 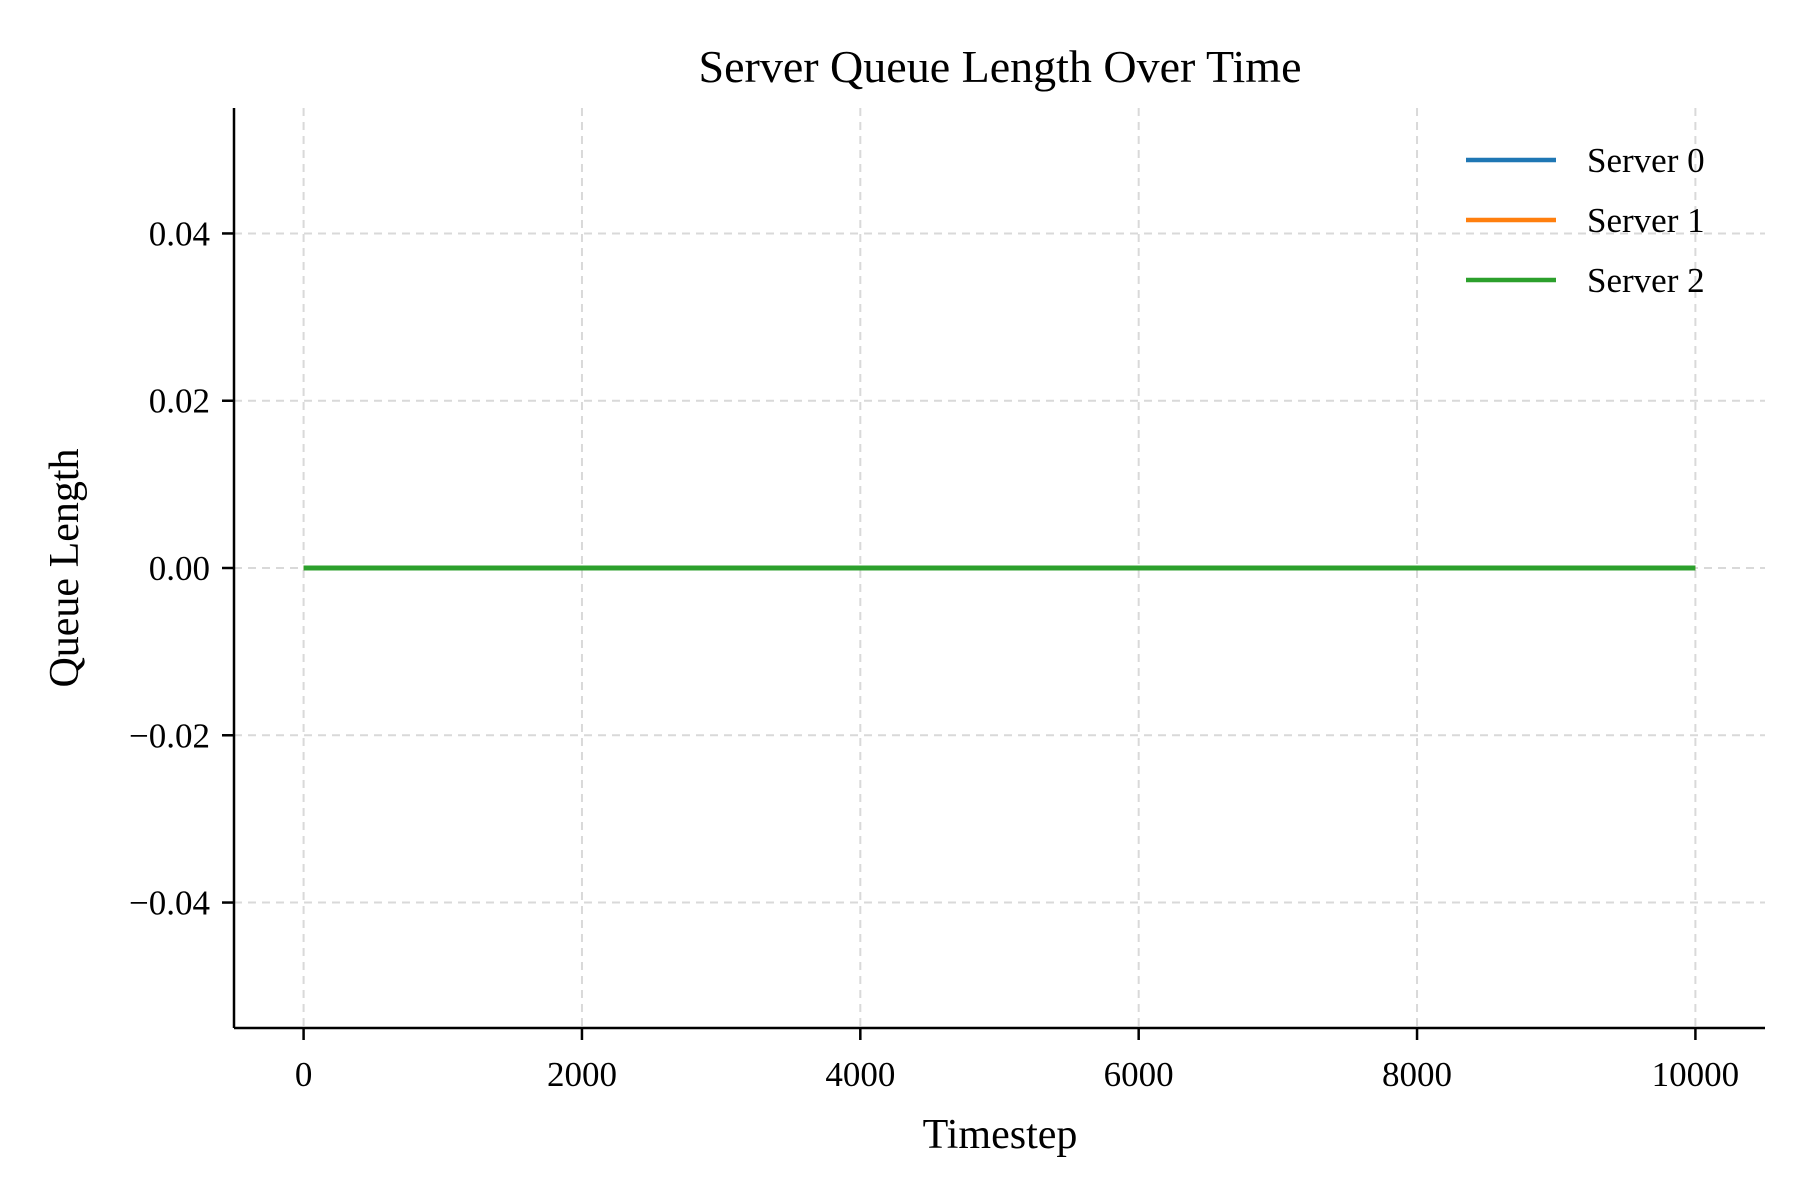 What do you see at coordinates (169, 735) in the screenshot?
I see `y-tick-label: −0.02` at bounding box center [169, 735].